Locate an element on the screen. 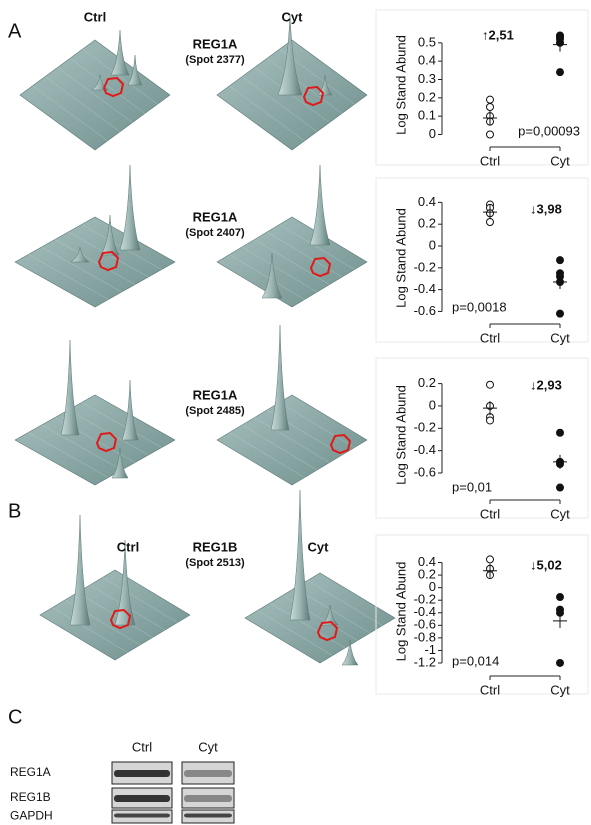 The height and width of the screenshot is (825, 591). protein-label: REG1B is located at coordinates (215, 546).